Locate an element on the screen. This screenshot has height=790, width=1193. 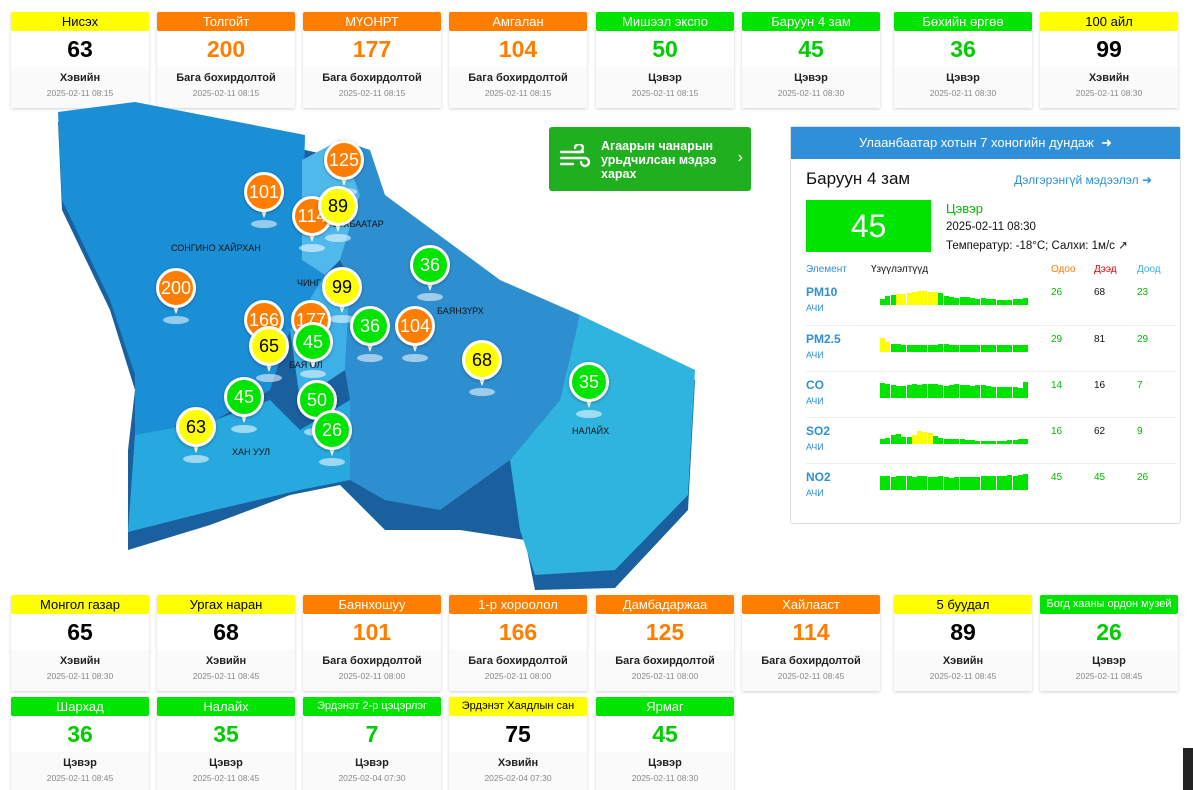
station-card: 100 айл 99 Хэвийн 2025-02-11 08:30 is located at coordinates (1109, 60).